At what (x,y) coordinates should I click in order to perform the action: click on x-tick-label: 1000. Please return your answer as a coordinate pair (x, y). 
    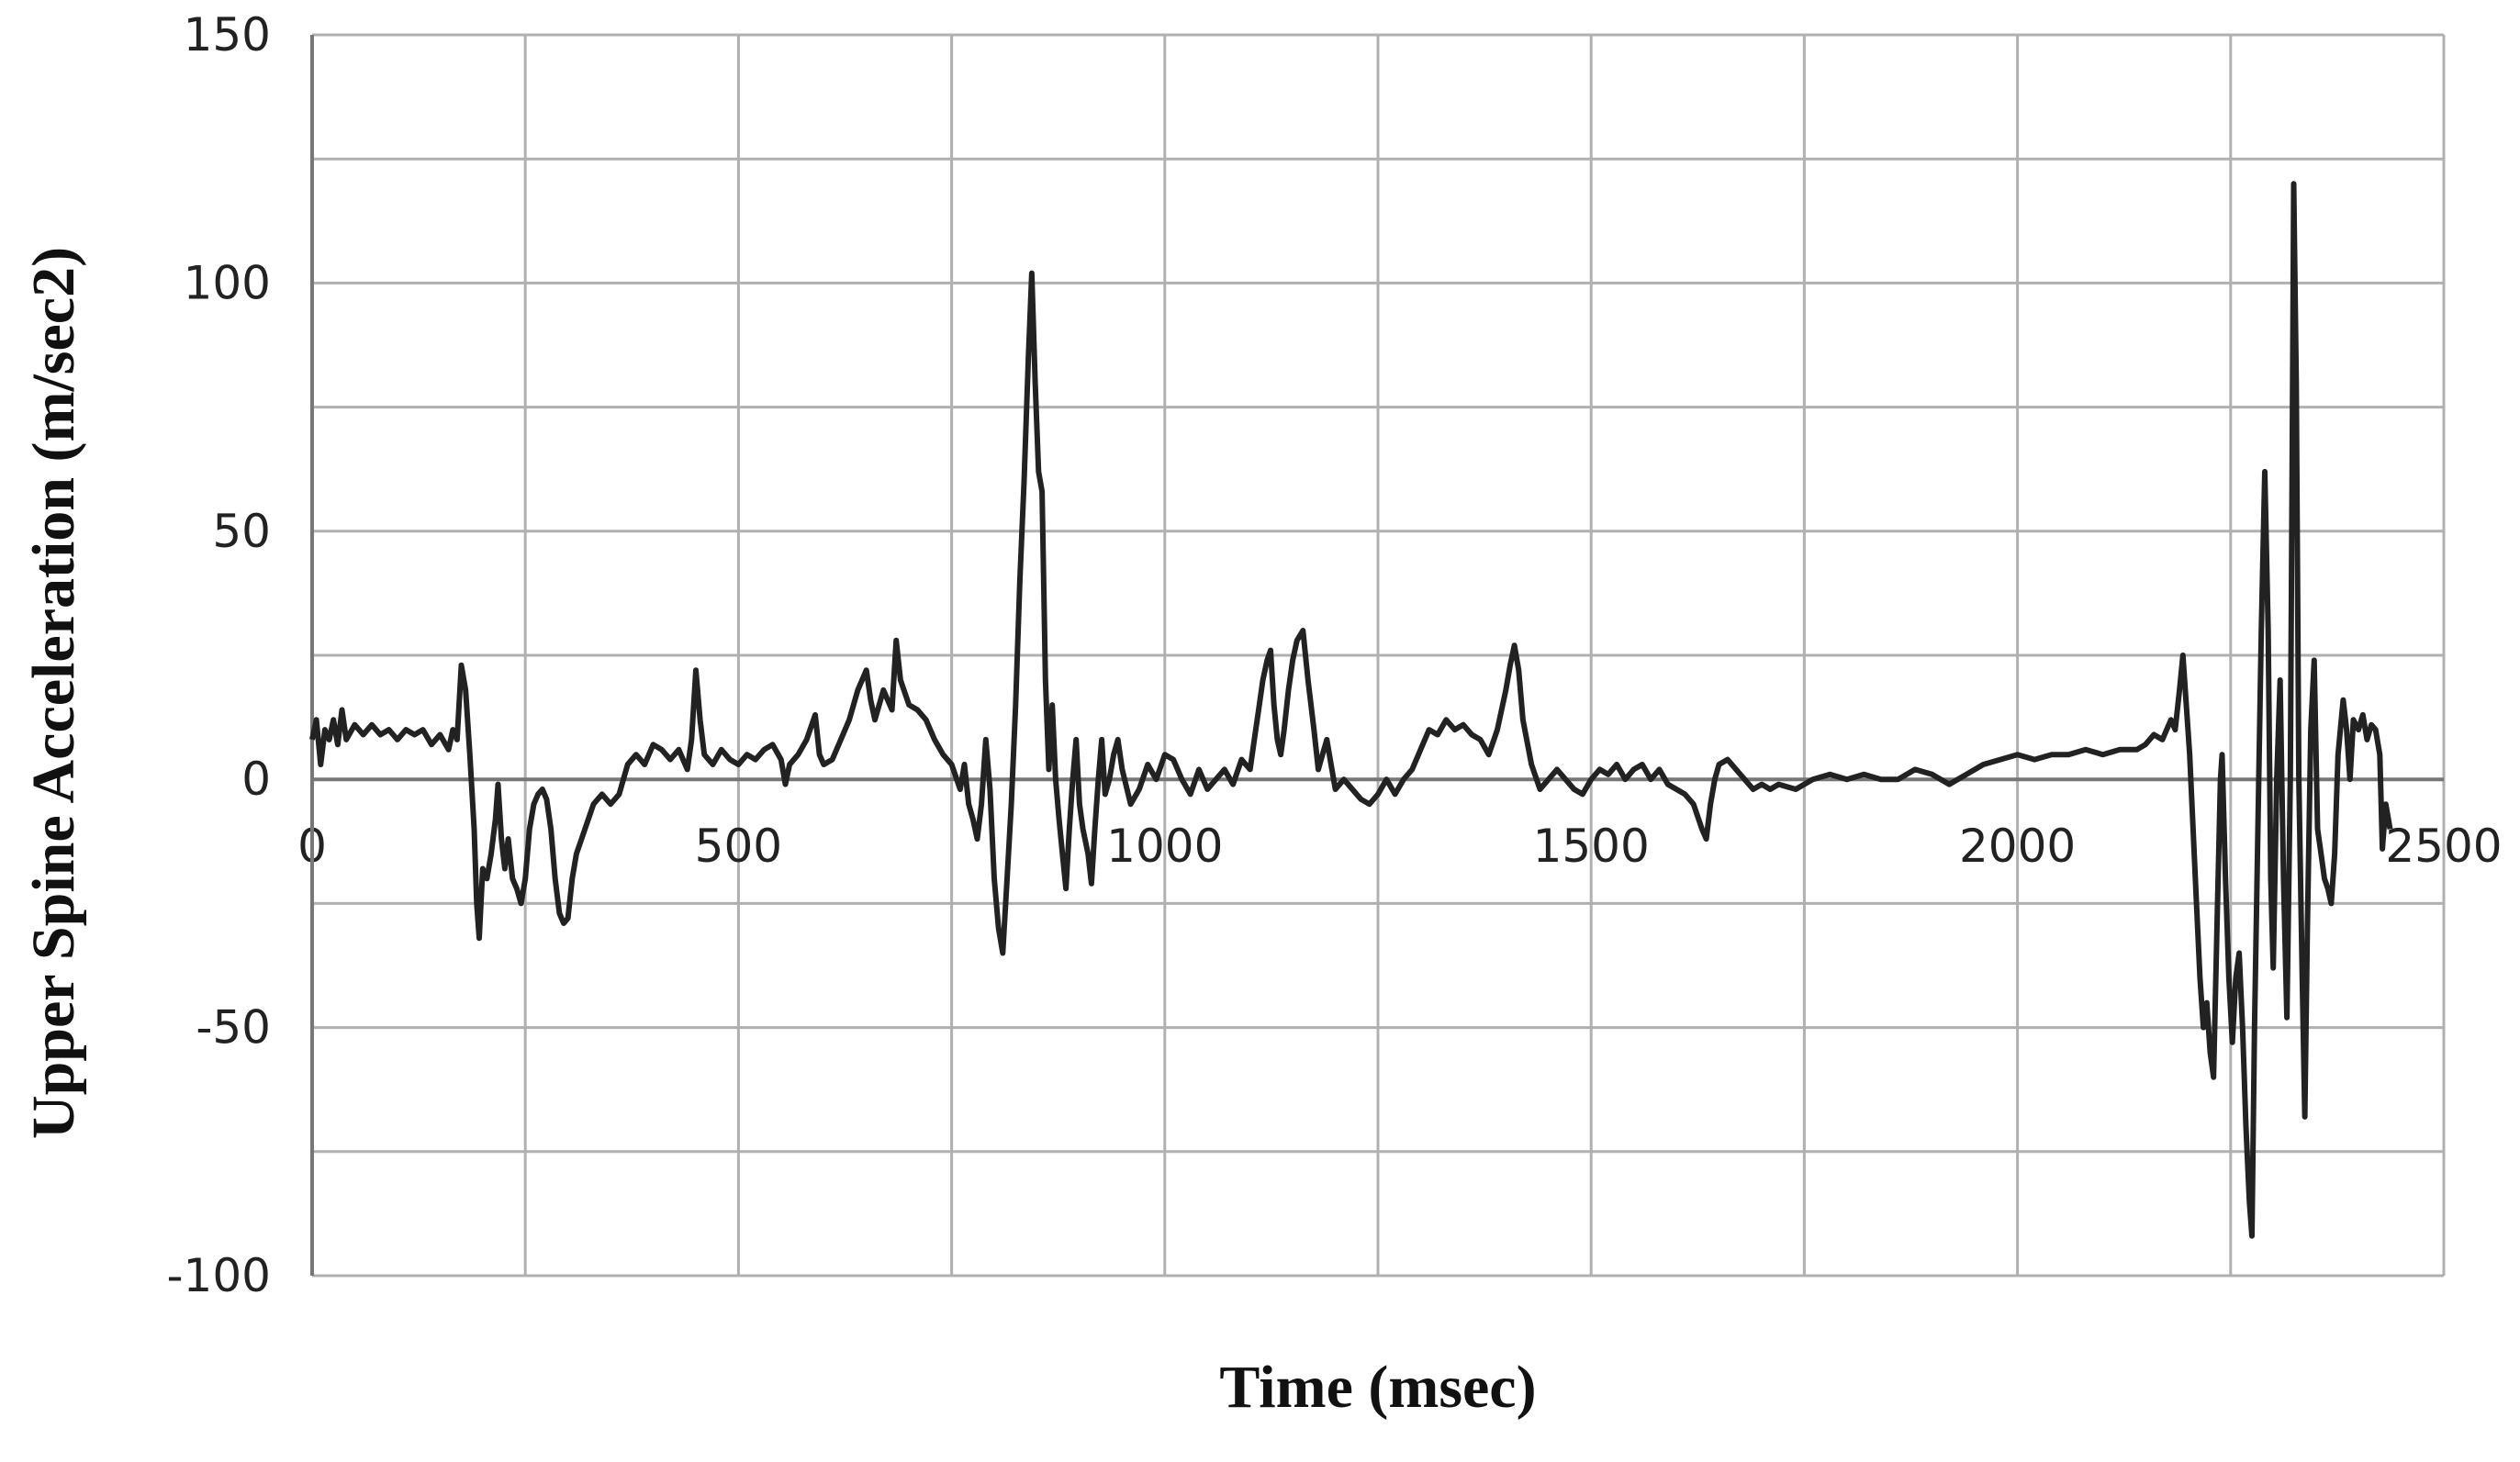
    Looking at the image, I should click on (1164, 846).